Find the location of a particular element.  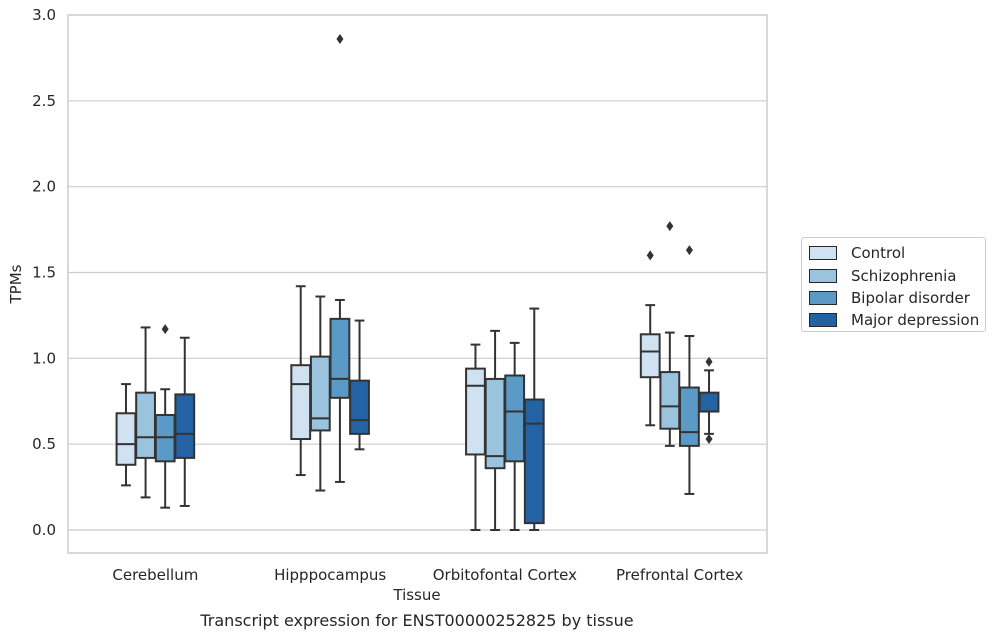

legend-item: Control is located at coordinates (897, 253).